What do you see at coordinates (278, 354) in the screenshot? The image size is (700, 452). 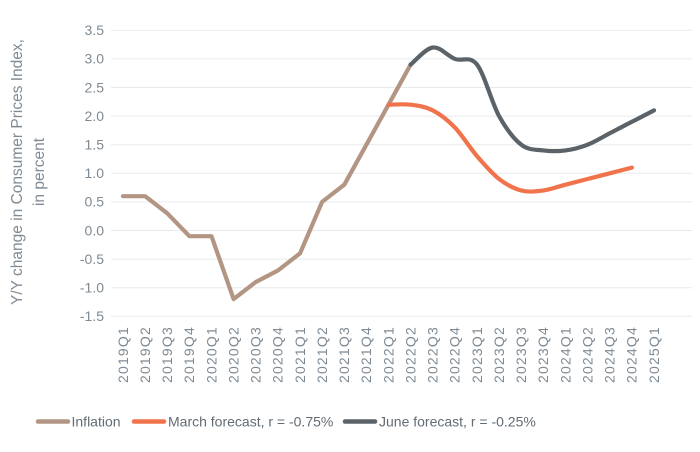 I see `x-tick-label: 2020Q4` at bounding box center [278, 354].